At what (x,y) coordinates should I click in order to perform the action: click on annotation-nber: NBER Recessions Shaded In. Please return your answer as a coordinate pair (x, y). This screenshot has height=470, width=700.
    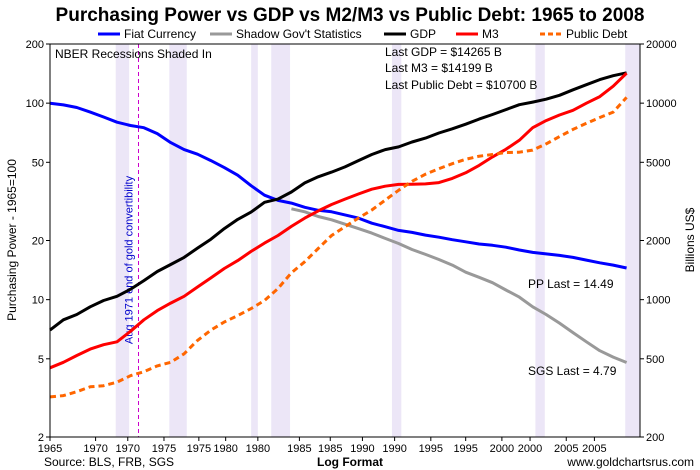
    Looking at the image, I should click on (133, 54).